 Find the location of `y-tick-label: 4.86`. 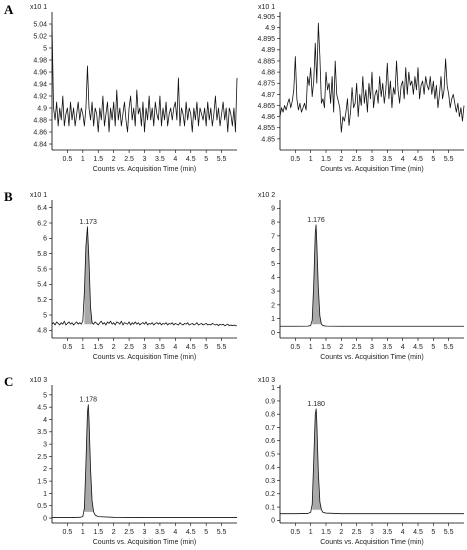

y-tick-label: 4.86 is located at coordinates (268, 117).